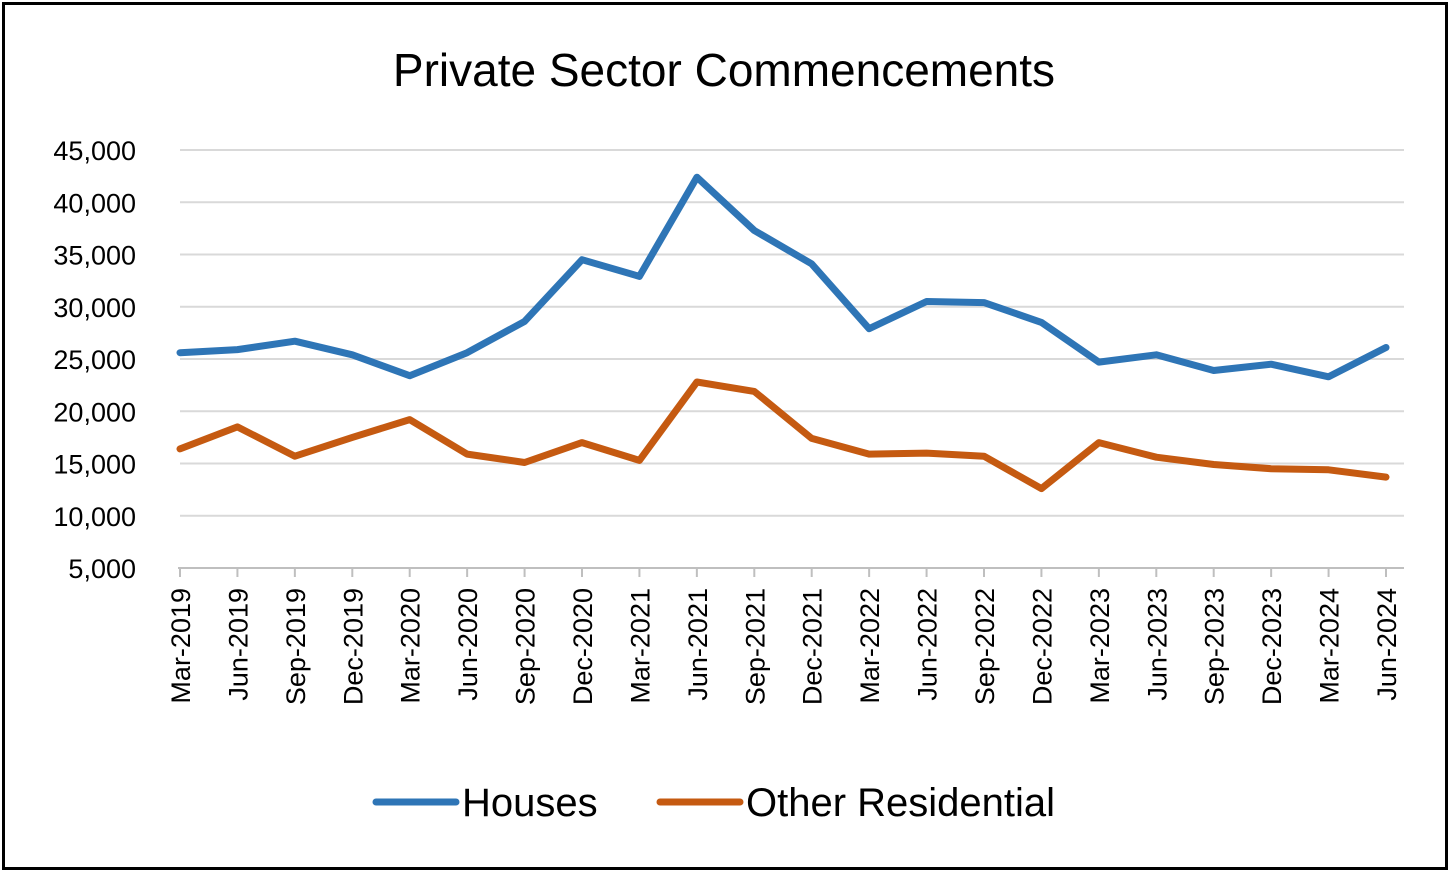 The width and height of the screenshot is (1456, 878). I want to click on x-tick-label: Mar-2021, so click(640, 646).